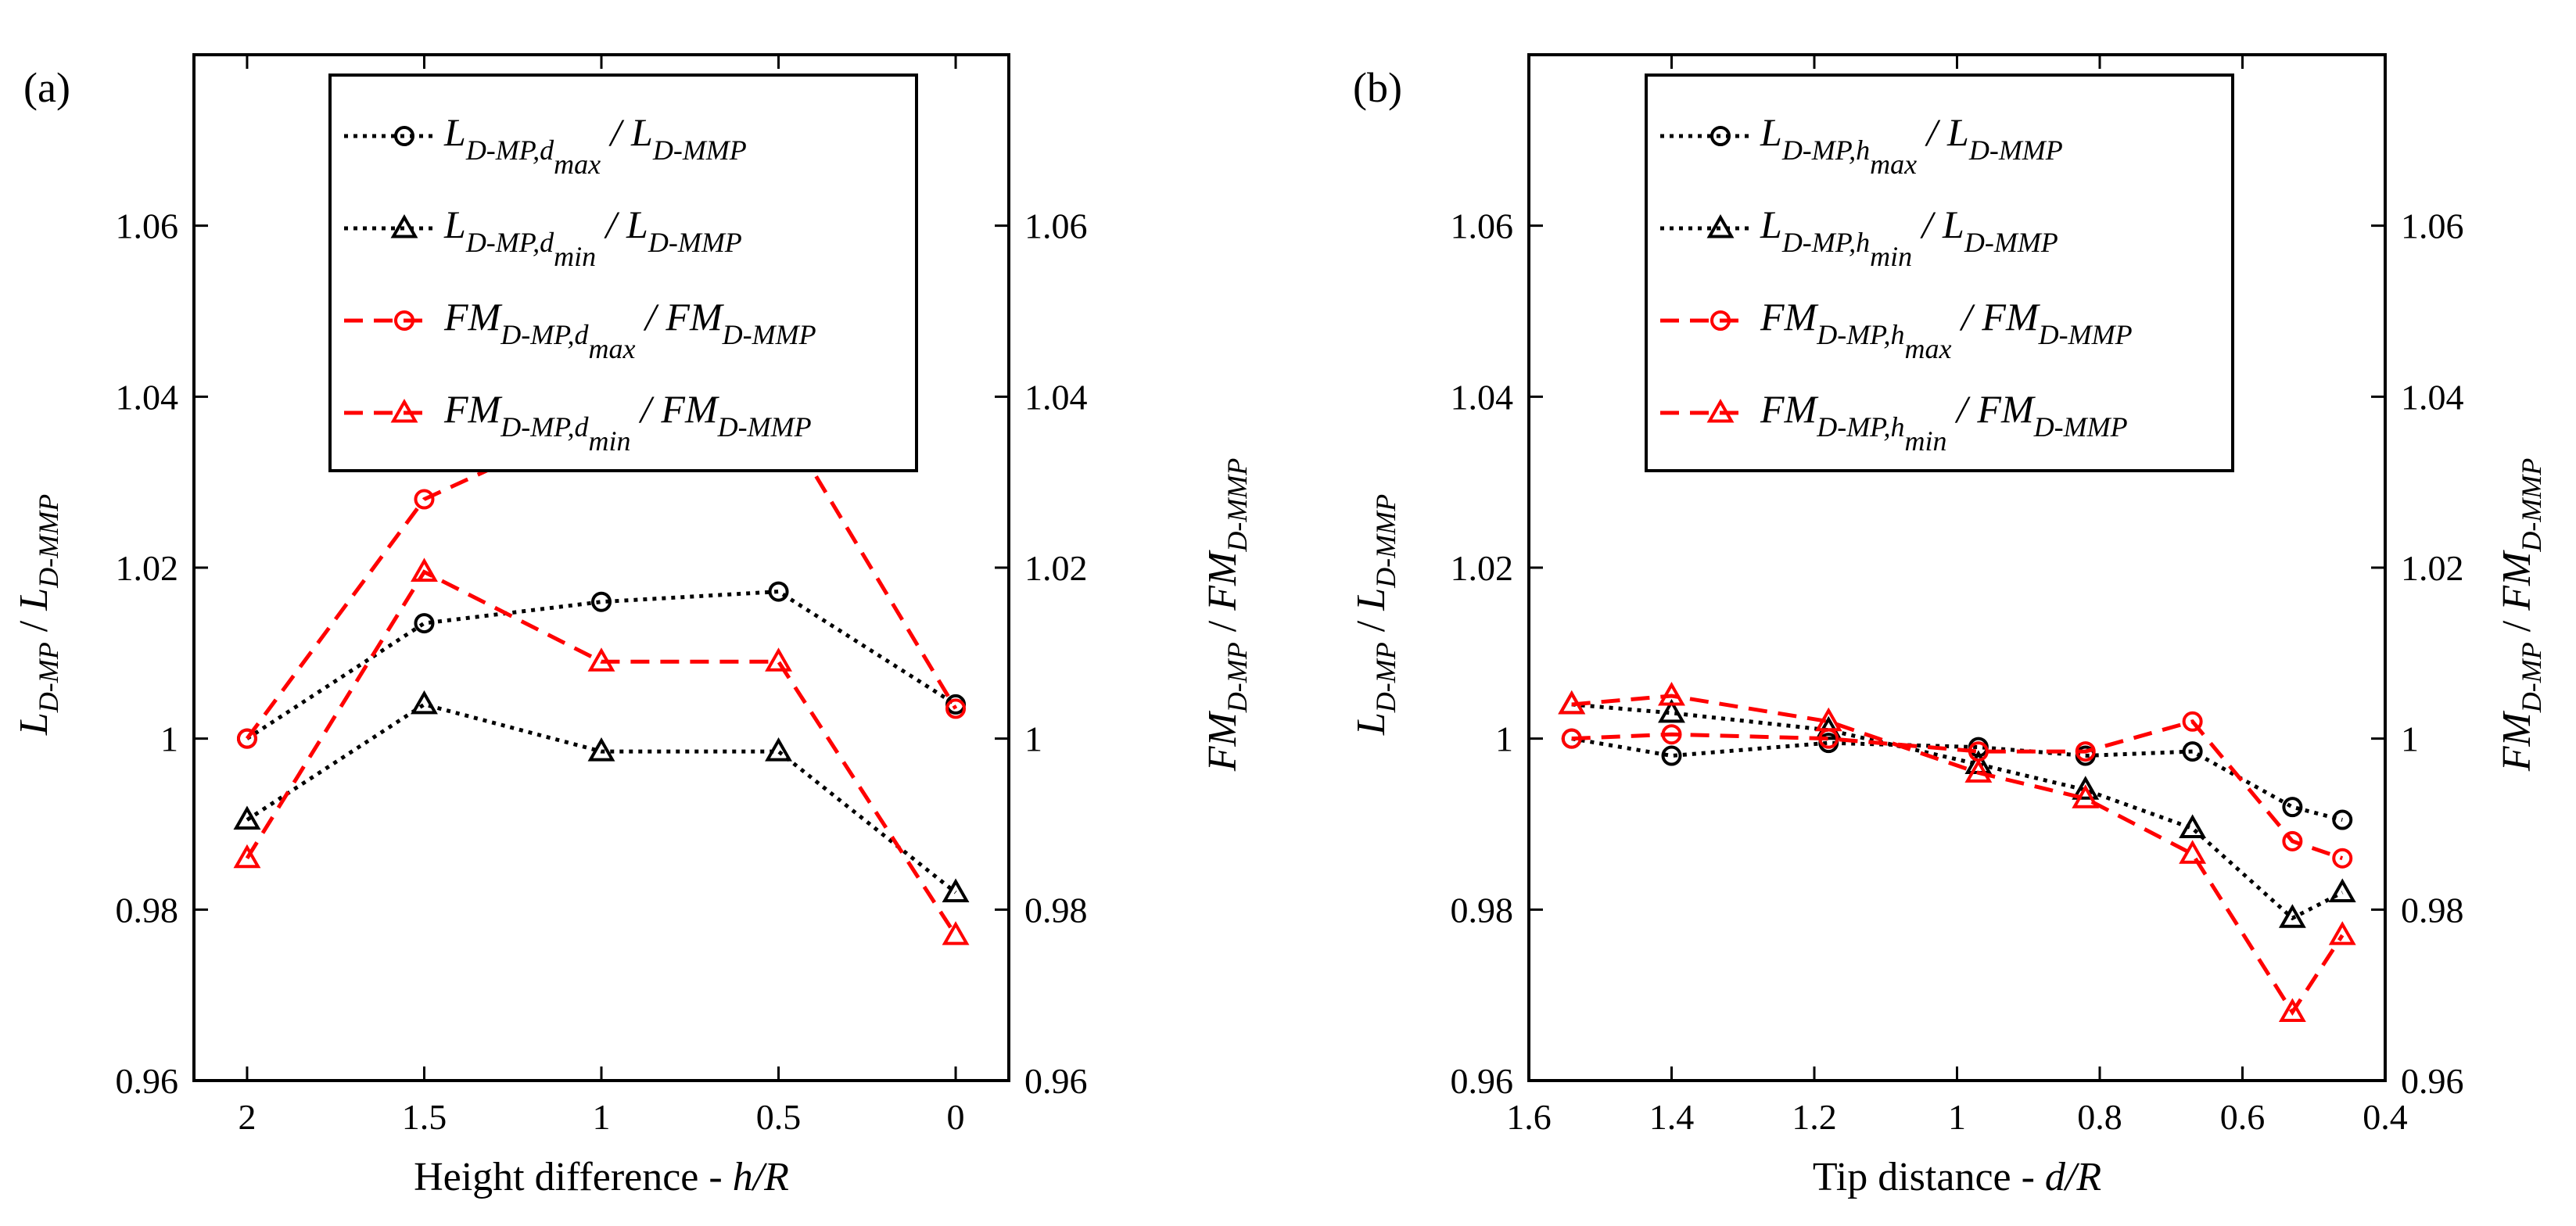  Describe the element at coordinates (1672, 1117) in the screenshot. I see `x-tick-label: 1.4` at that location.